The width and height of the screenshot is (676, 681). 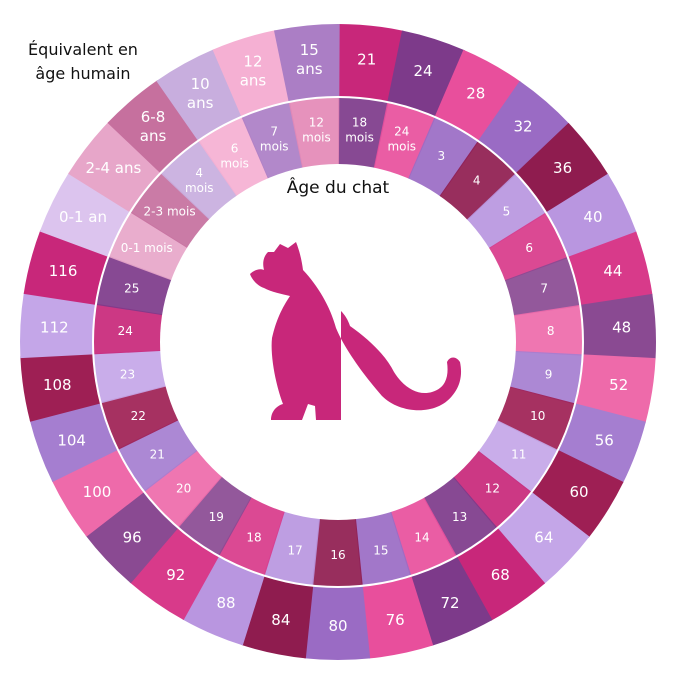 What do you see at coordinates (252, 62) in the screenshot?
I see `human-age-label: 12` at bounding box center [252, 62].